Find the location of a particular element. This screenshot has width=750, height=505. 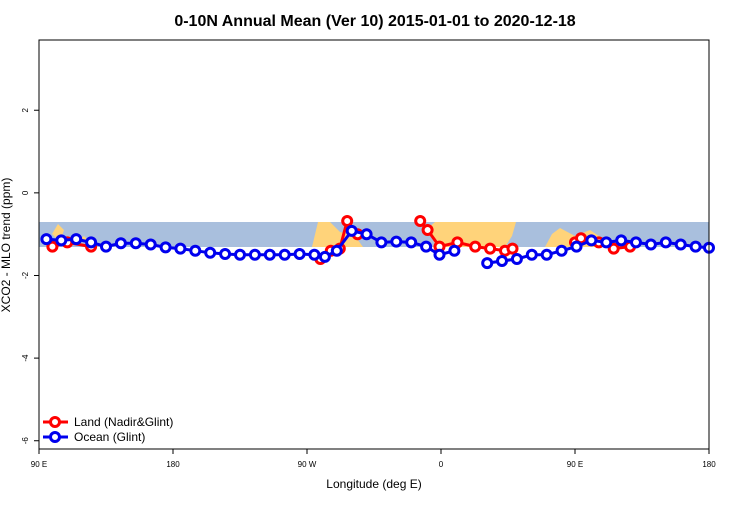

y-tick-label: 0 is located at coordinates (25, 192).